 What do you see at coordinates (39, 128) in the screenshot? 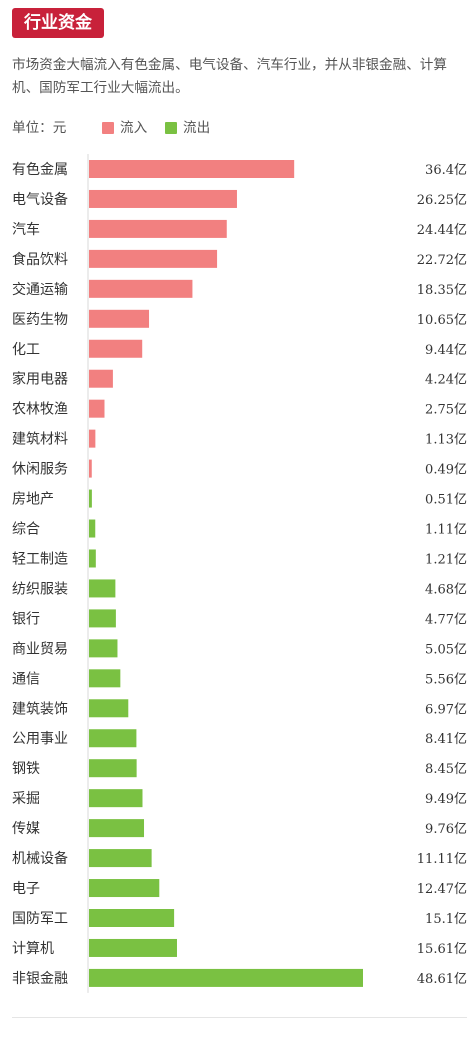
I see `unit-label: 单位：元` at bounding box center [39, 128].